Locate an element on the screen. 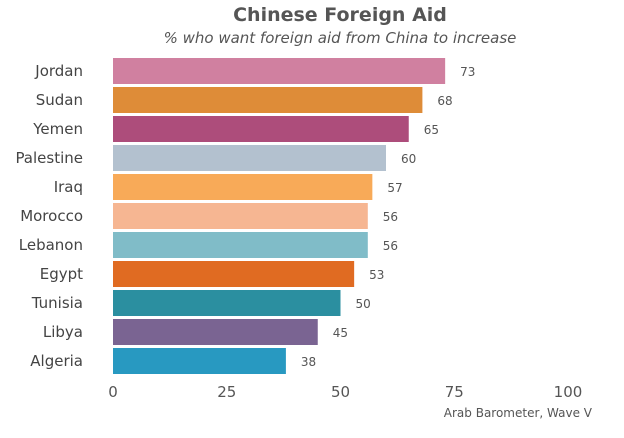 Image resolution: width=624 pixels, height=438 pixels. category-label: Sudan is located at coordinates (59, 100).